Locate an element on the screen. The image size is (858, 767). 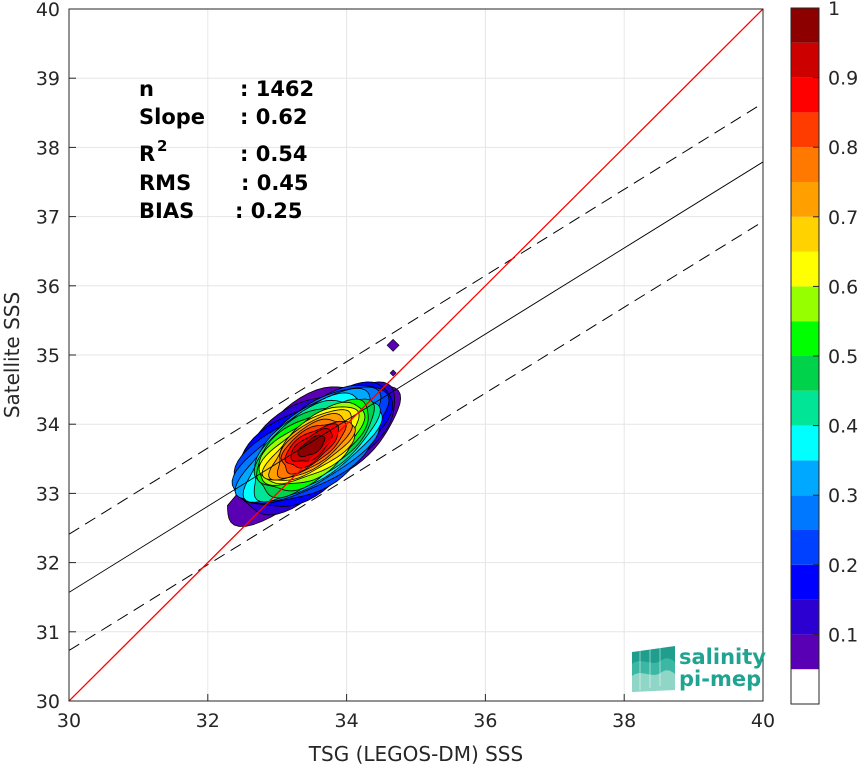
density-contours is located at coordinates (314, 454).